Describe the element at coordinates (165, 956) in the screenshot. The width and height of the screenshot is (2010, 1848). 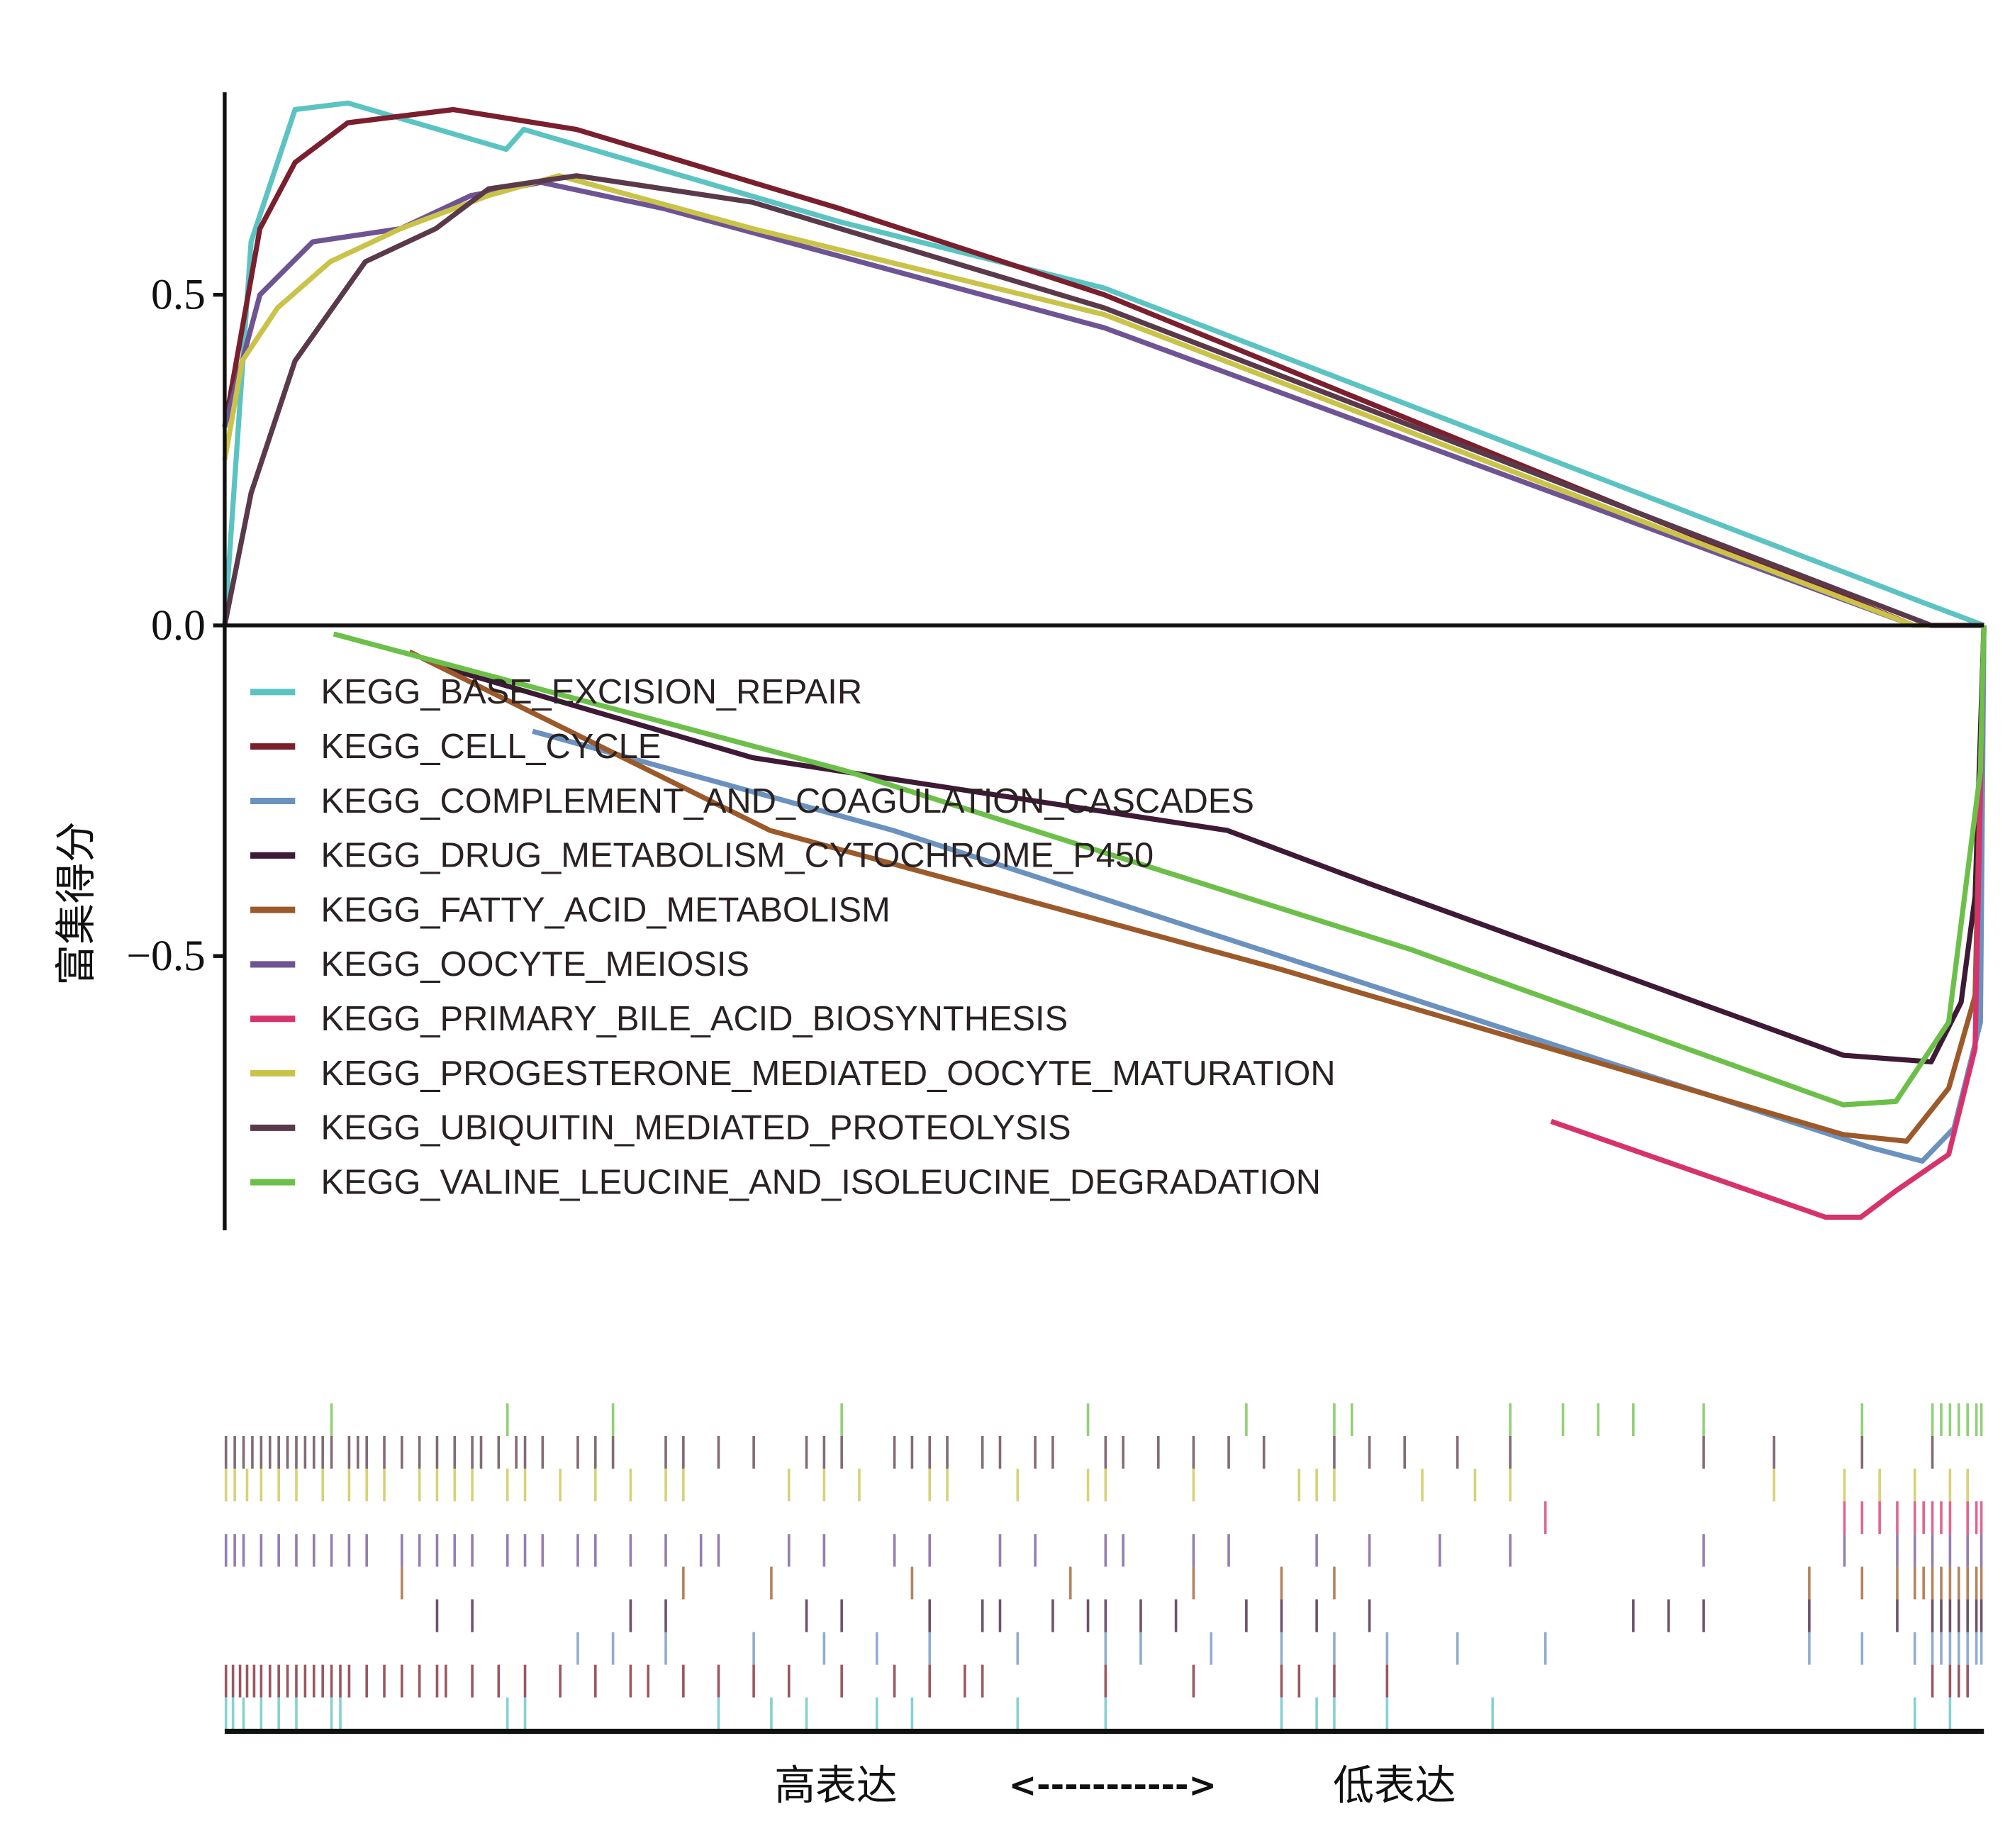
I see `y-tick-label: −0.5` at that location.